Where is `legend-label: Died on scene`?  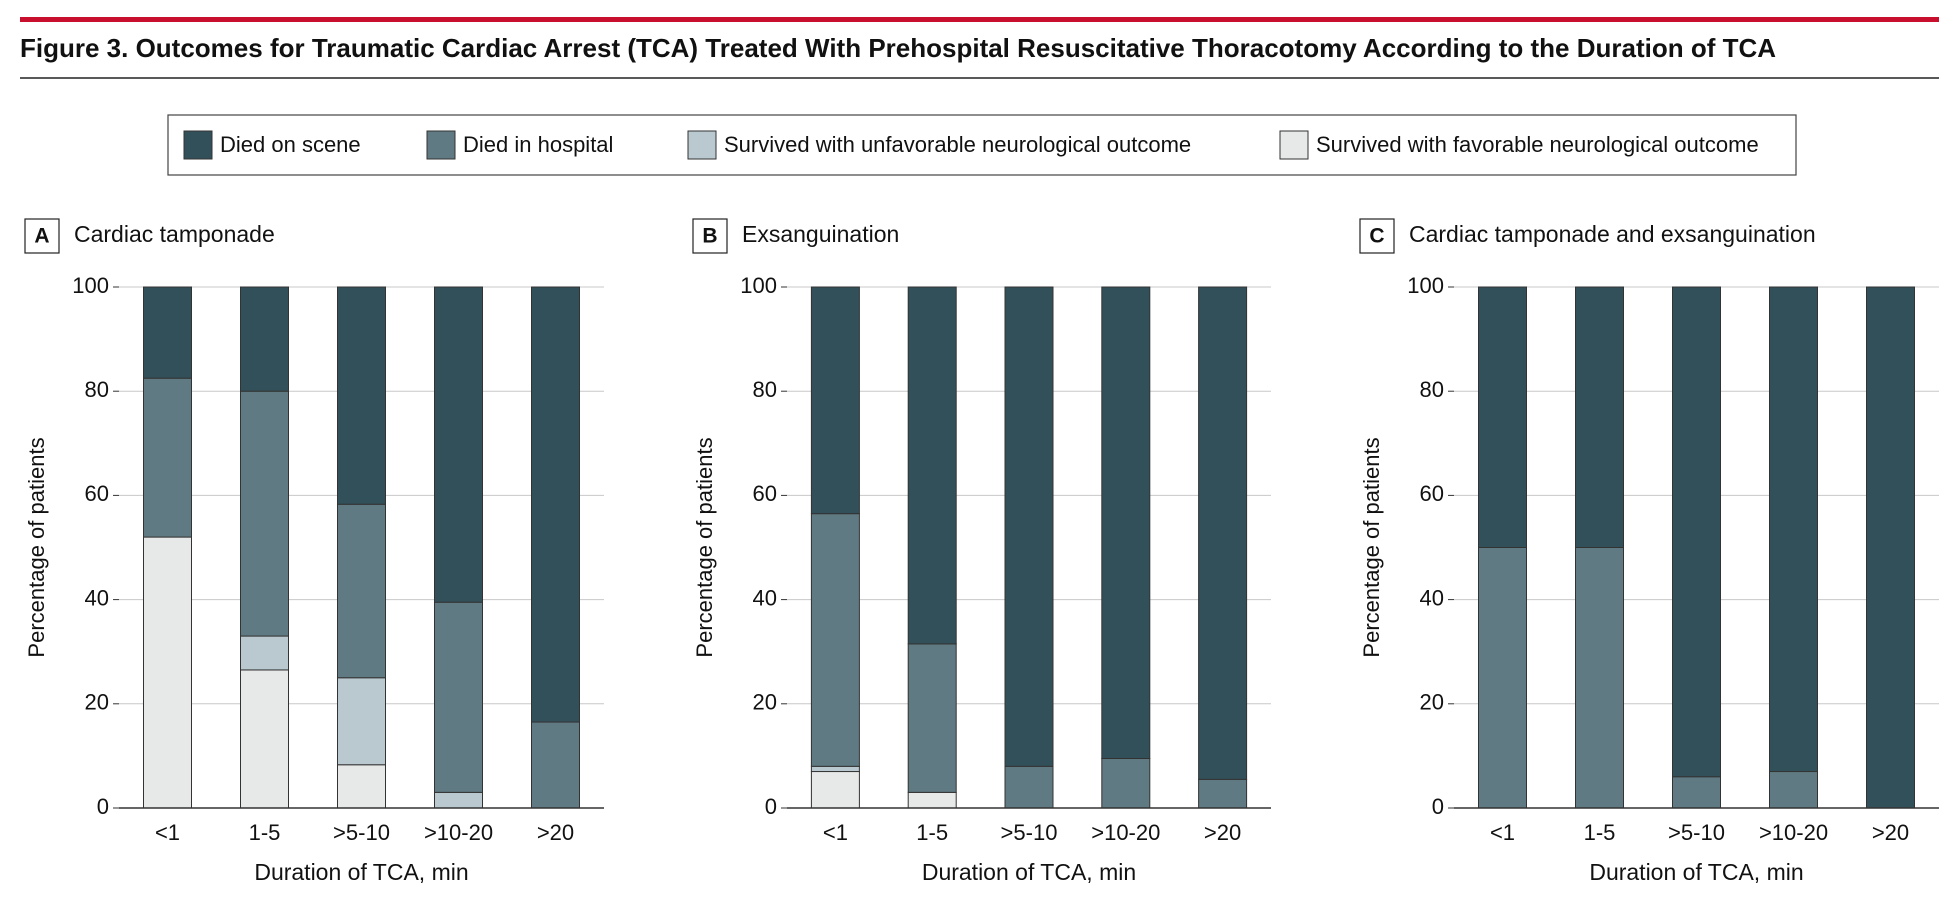 legend-label: Died on scene is located at coordinates (290, 144).